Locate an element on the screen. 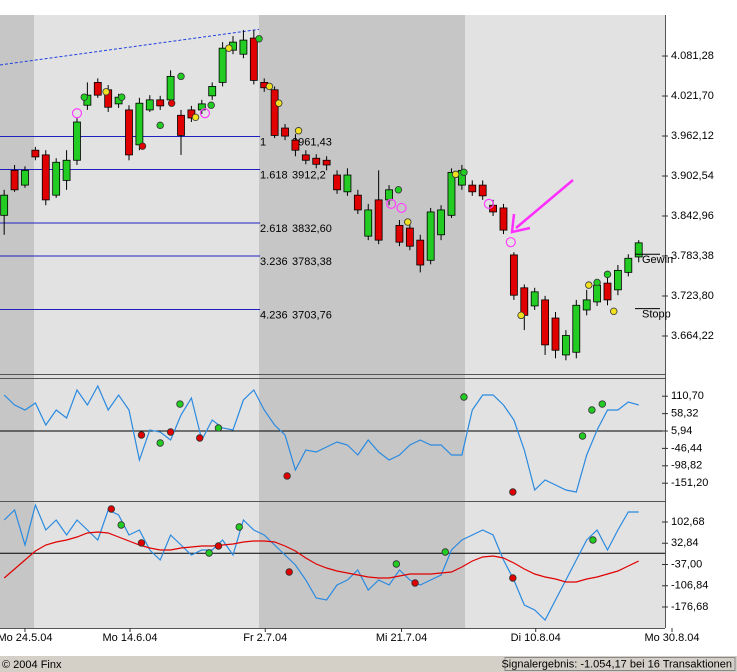 The image size is (737, 672). y-tick-label: 3.902,54 is located at coordinates (692, 176).